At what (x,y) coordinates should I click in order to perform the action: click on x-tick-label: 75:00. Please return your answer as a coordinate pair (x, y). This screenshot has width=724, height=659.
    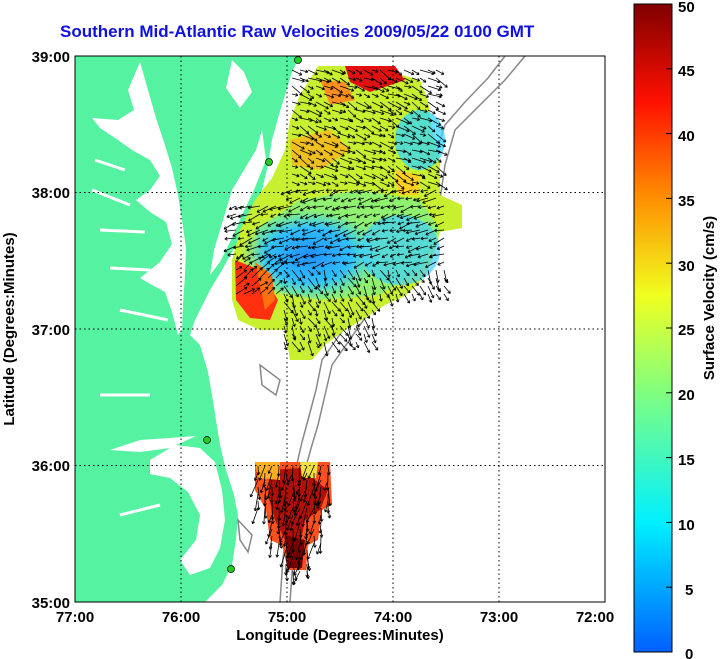
    Looking at the image, I should click on (287, 617).